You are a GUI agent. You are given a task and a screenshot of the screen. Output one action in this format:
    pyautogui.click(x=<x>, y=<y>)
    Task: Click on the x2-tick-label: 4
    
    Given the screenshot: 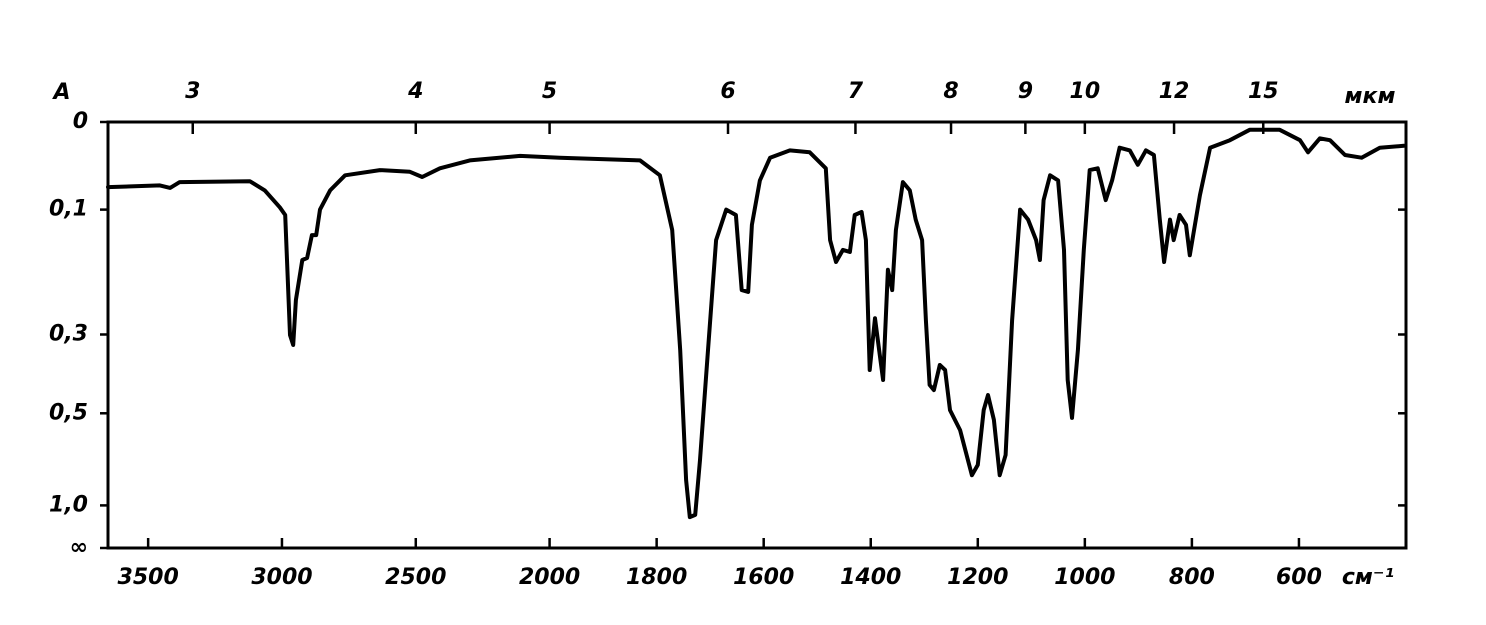 What is the action you would take?
    pyautogui.click(x=415, y=91)
    